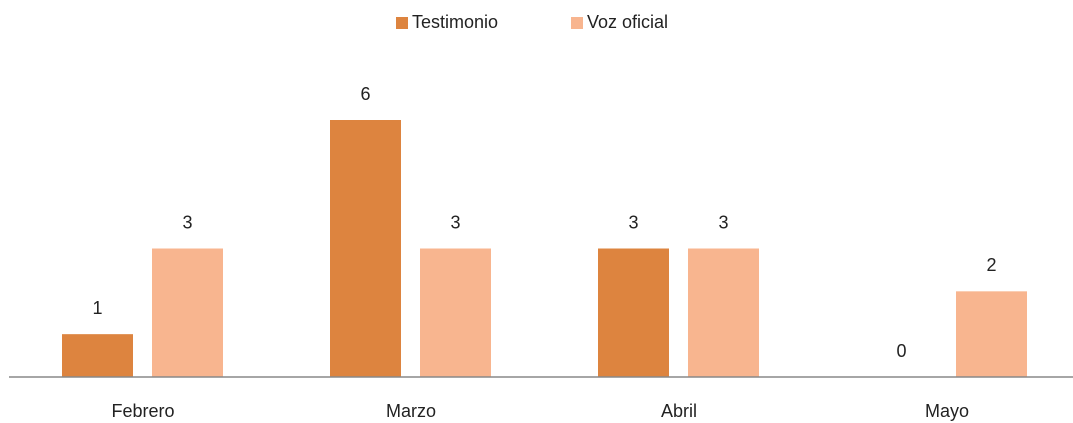 The width and height of the screenshot is (1073, 423). Describe the element at coordinates (365, 94) in the screenshot. I see `data-label: 6` at that location.